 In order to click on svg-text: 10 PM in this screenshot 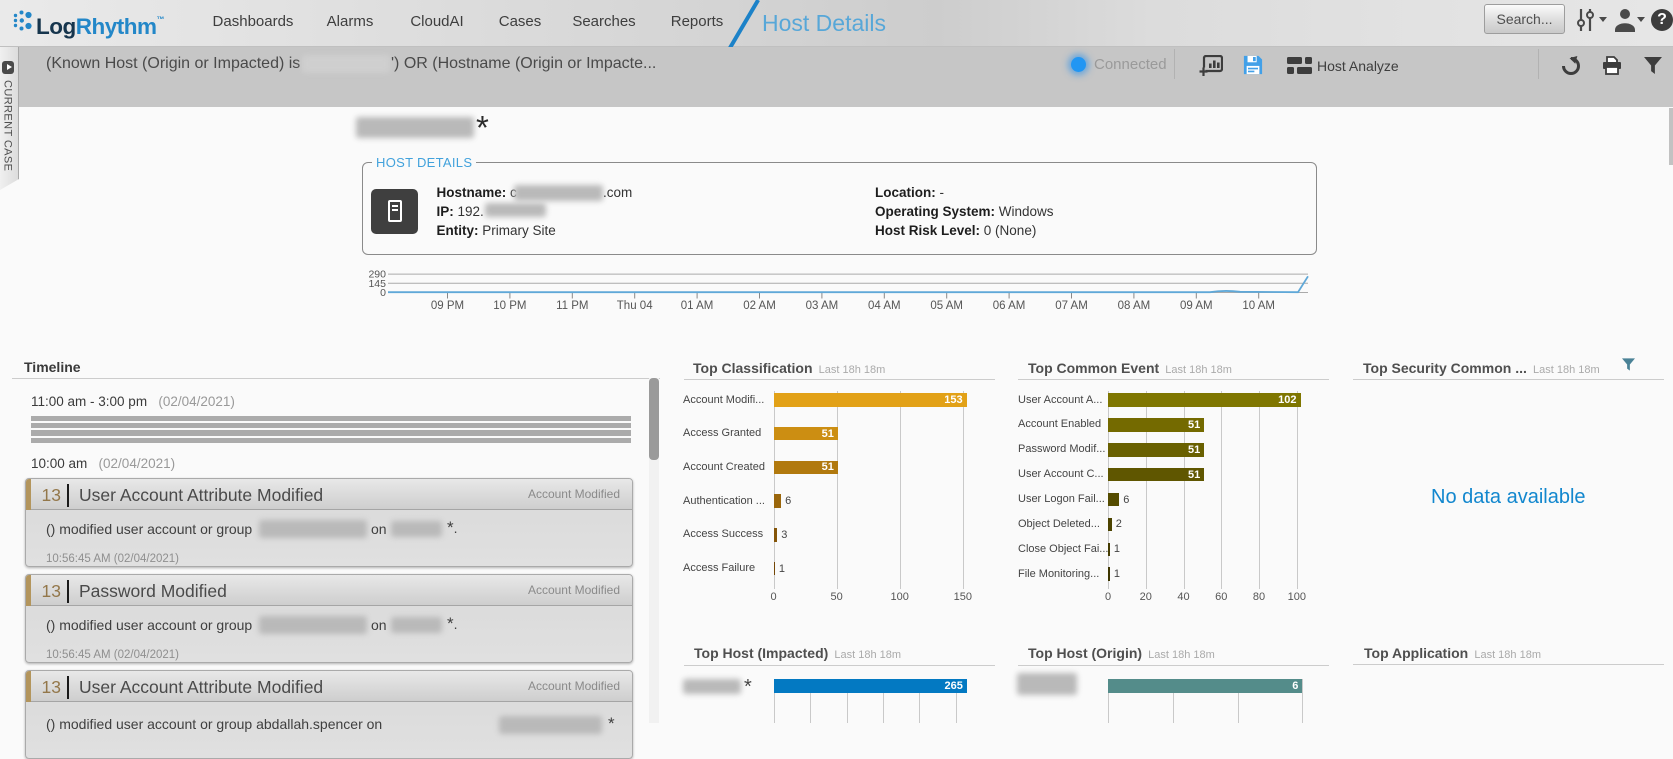, I will do `click(509, 306)`.